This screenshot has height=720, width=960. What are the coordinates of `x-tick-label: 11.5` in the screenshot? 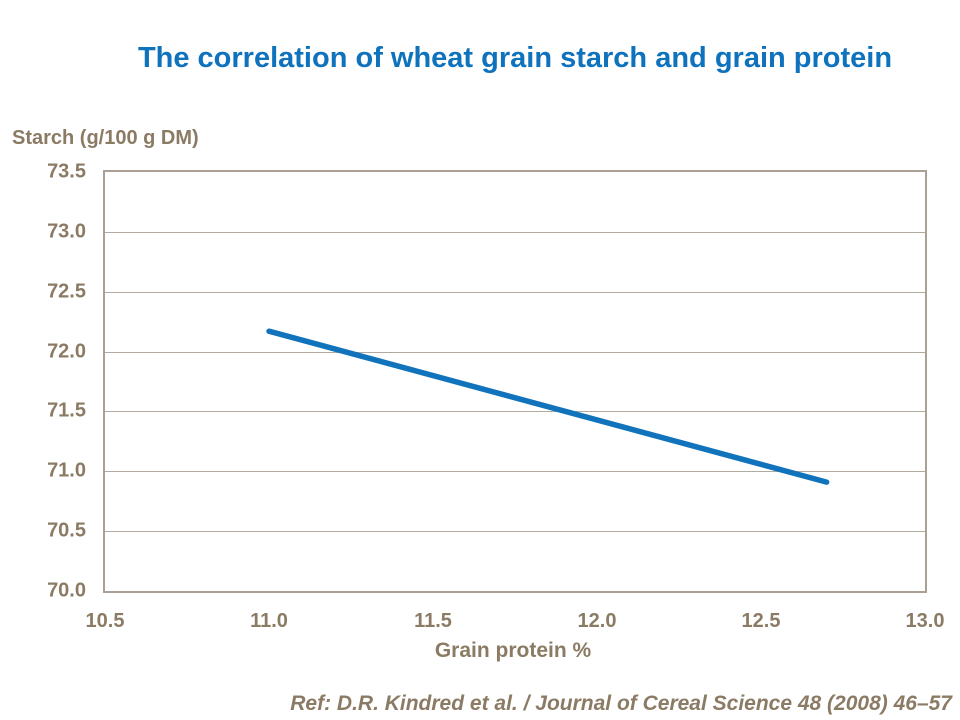 It's located at (433, 621).